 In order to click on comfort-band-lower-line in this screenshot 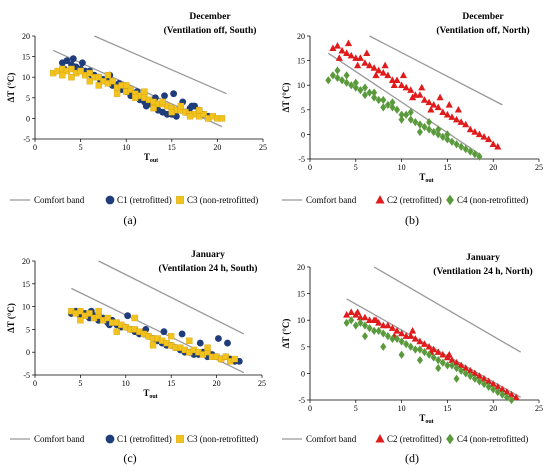, I will do `click(403, 103)`.